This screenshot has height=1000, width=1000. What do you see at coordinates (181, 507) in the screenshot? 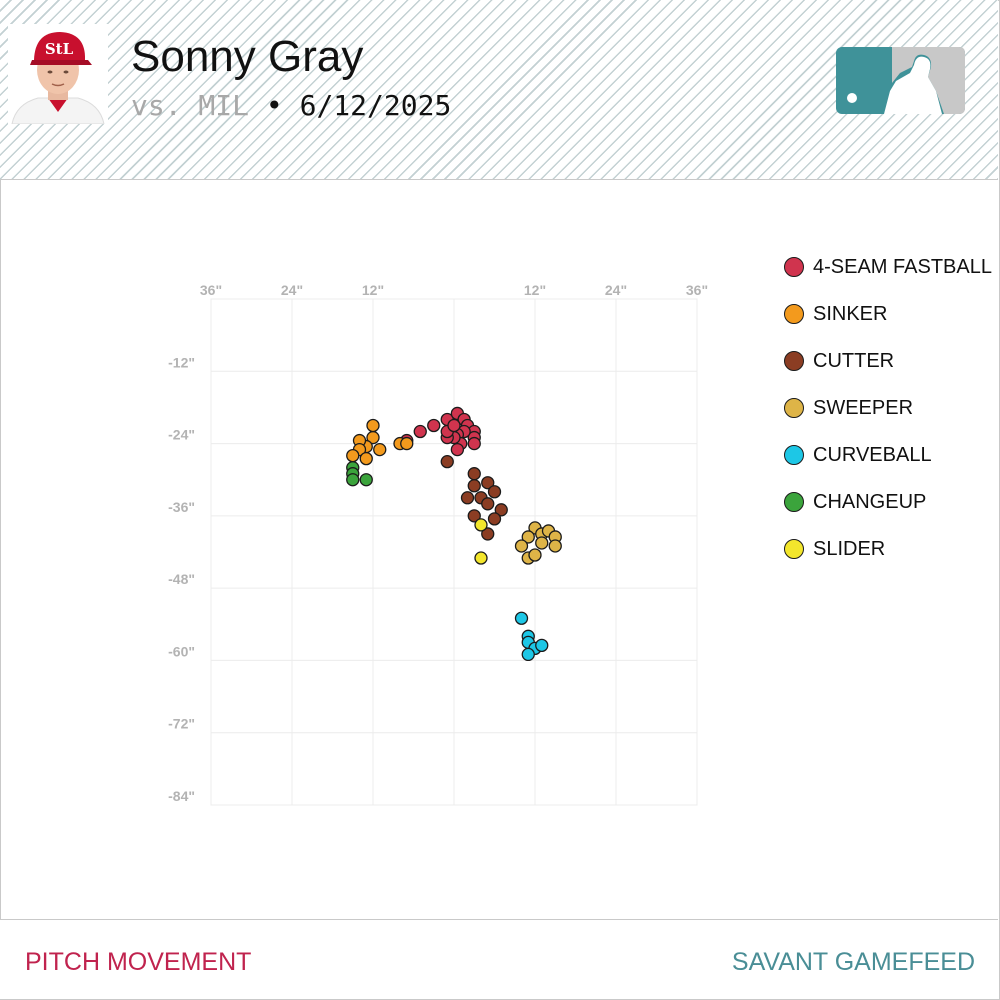
I see `y-tick-label: -36"` at bounding box center [181, 507].